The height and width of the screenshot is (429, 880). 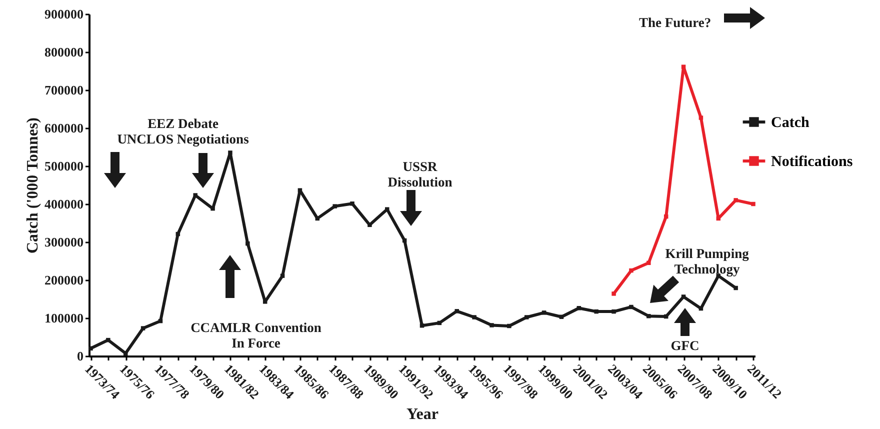 I want to click on annotation: USSR Dissolution, so click(x=420, y=174).